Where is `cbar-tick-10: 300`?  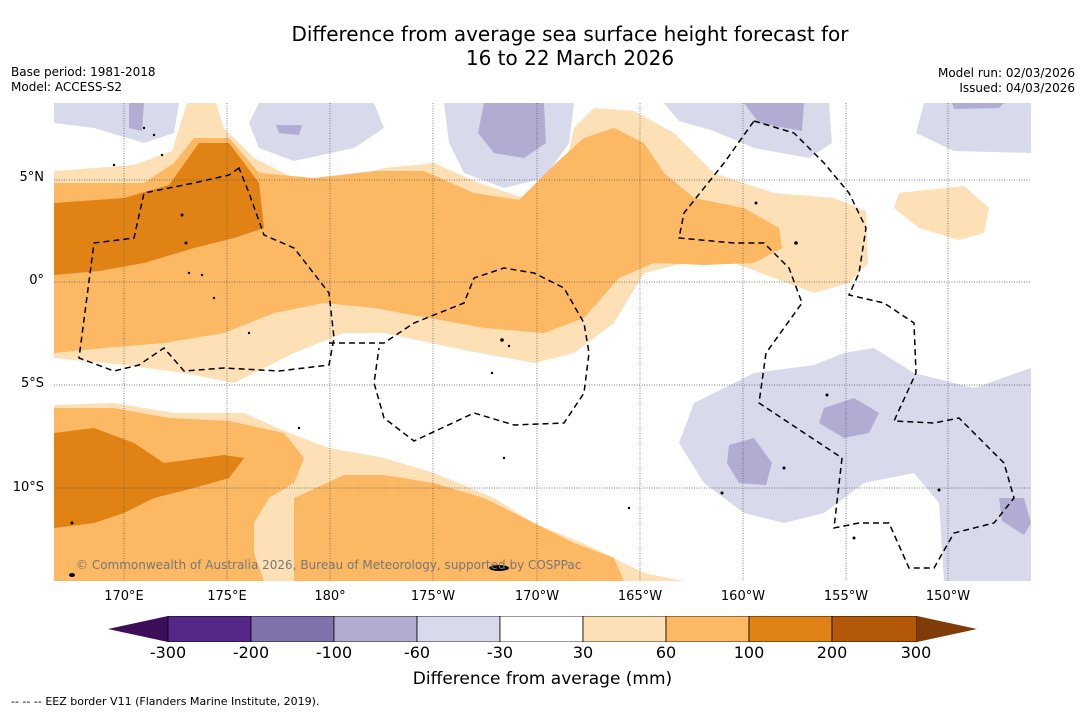
cbar-tick-10: 300 is located at coordinates (916, 652).